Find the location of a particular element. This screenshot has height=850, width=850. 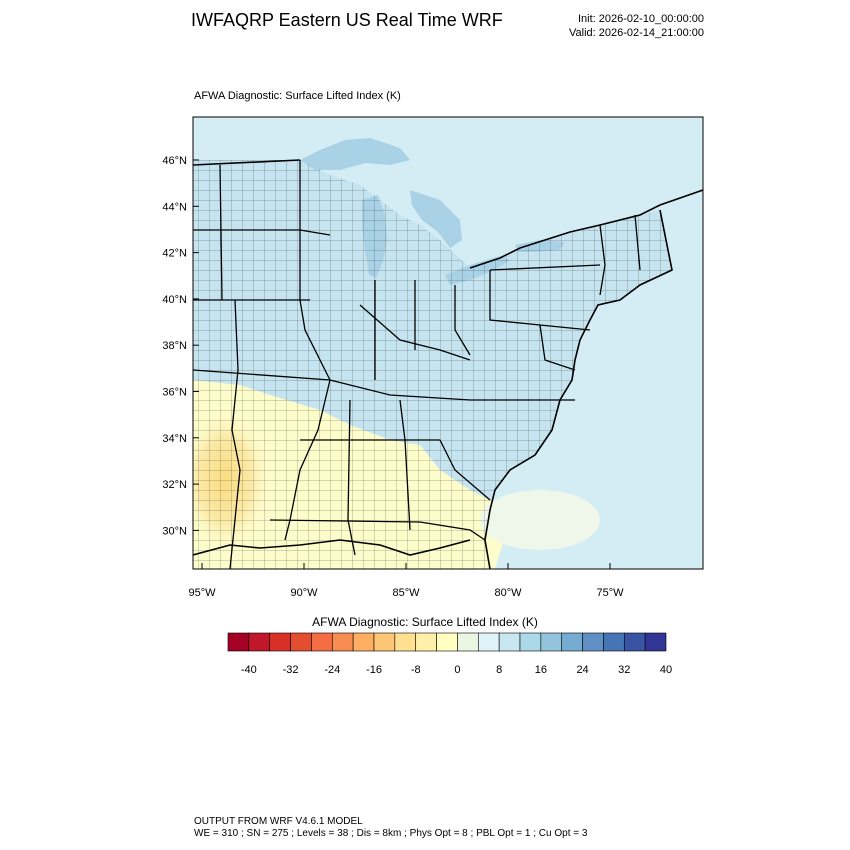

colorbar-label: -32 is located at coordinates (291, 670).